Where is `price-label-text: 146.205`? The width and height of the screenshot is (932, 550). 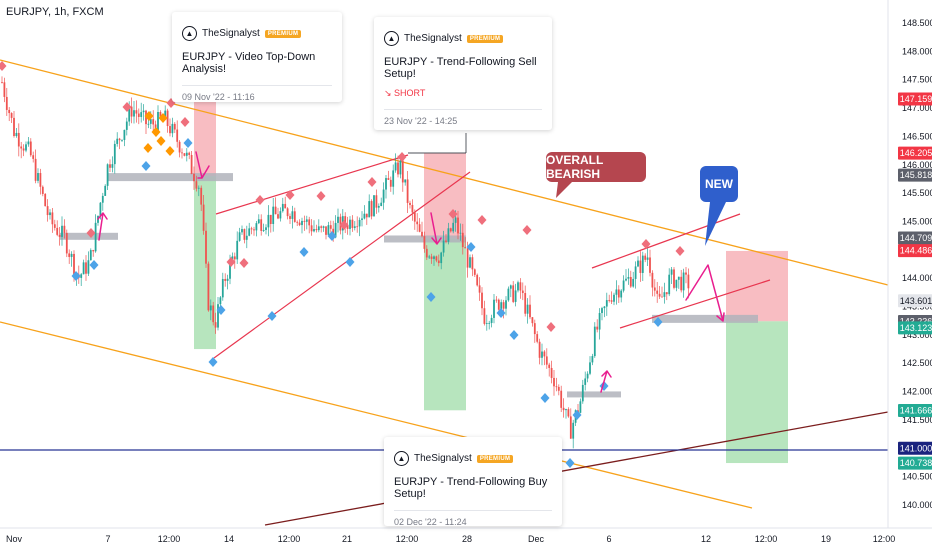 price-label-text: 146.205 is located at coordinates (916, 153).